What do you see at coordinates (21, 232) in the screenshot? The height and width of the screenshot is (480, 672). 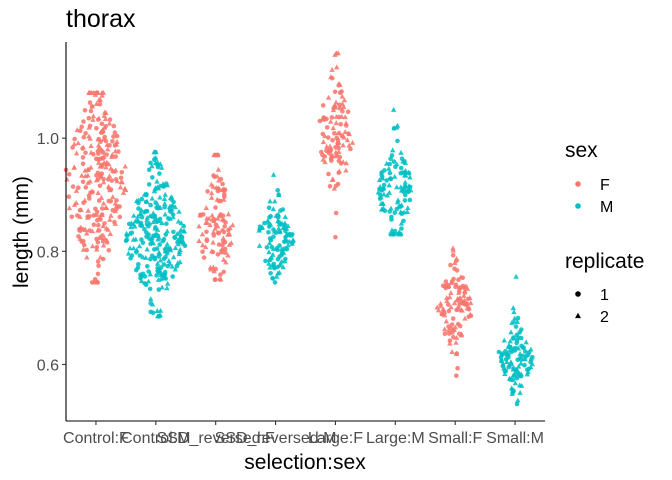 I see `y-axis-label: length (mm)` at bounding box center [21, 232].